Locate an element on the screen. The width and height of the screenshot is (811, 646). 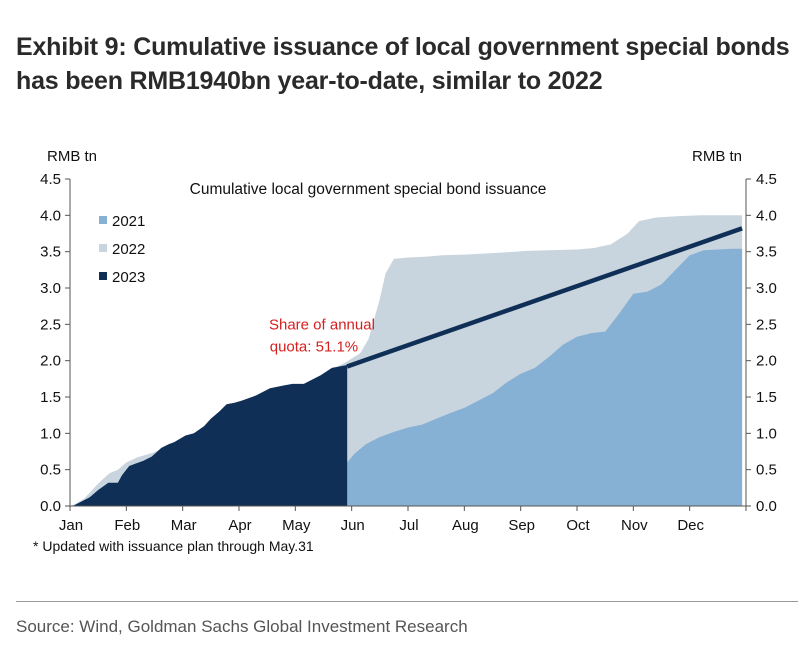
quota-trend-line is located at coordinates (544, 297).